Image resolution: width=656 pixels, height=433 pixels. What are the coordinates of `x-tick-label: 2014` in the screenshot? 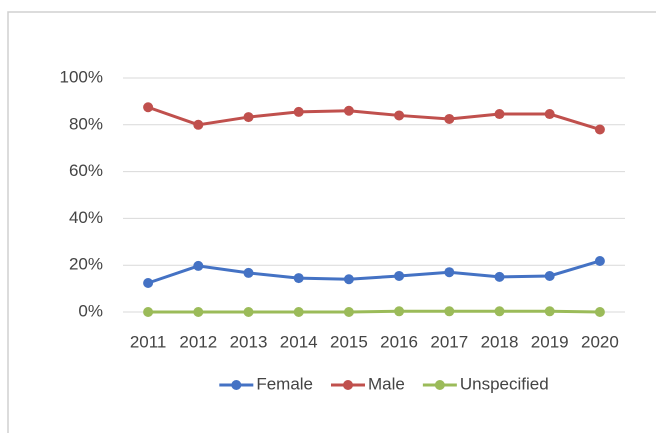 It's located at (299, 341).